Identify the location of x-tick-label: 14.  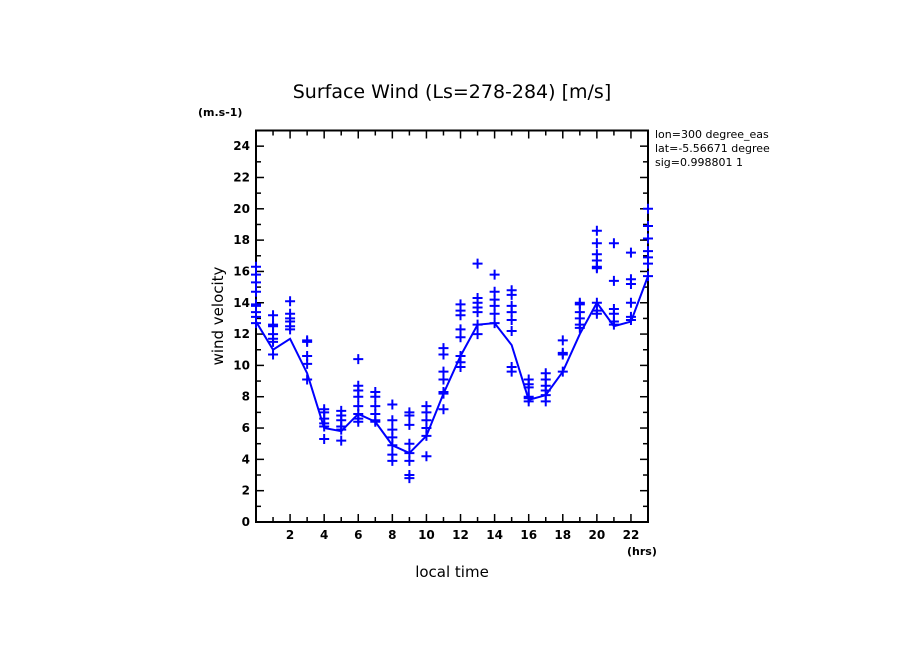
(494, 535).